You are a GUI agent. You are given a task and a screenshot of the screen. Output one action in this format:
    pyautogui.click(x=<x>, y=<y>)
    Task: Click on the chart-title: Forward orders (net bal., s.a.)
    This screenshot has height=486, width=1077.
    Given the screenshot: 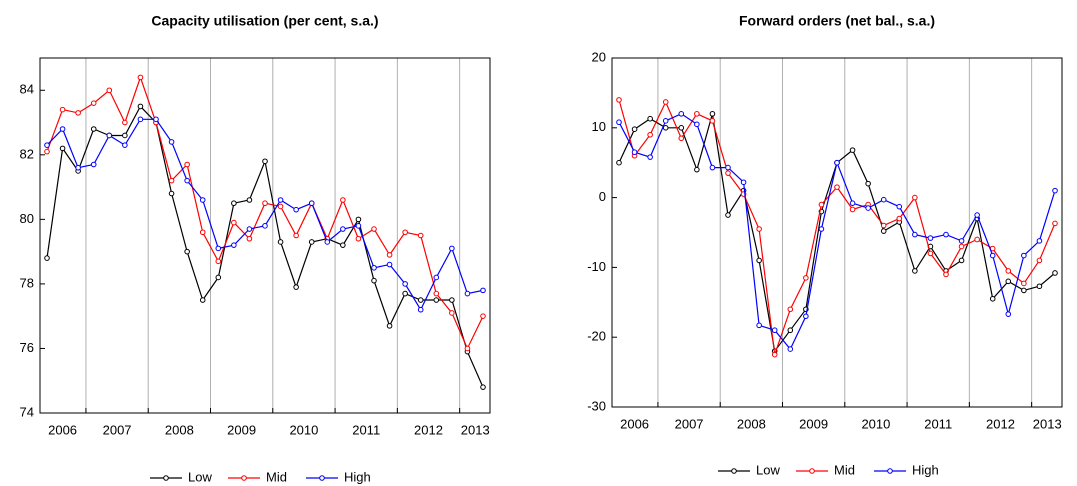 What is the action you would take?
    pyautogui.click(x=837, y=21)
    